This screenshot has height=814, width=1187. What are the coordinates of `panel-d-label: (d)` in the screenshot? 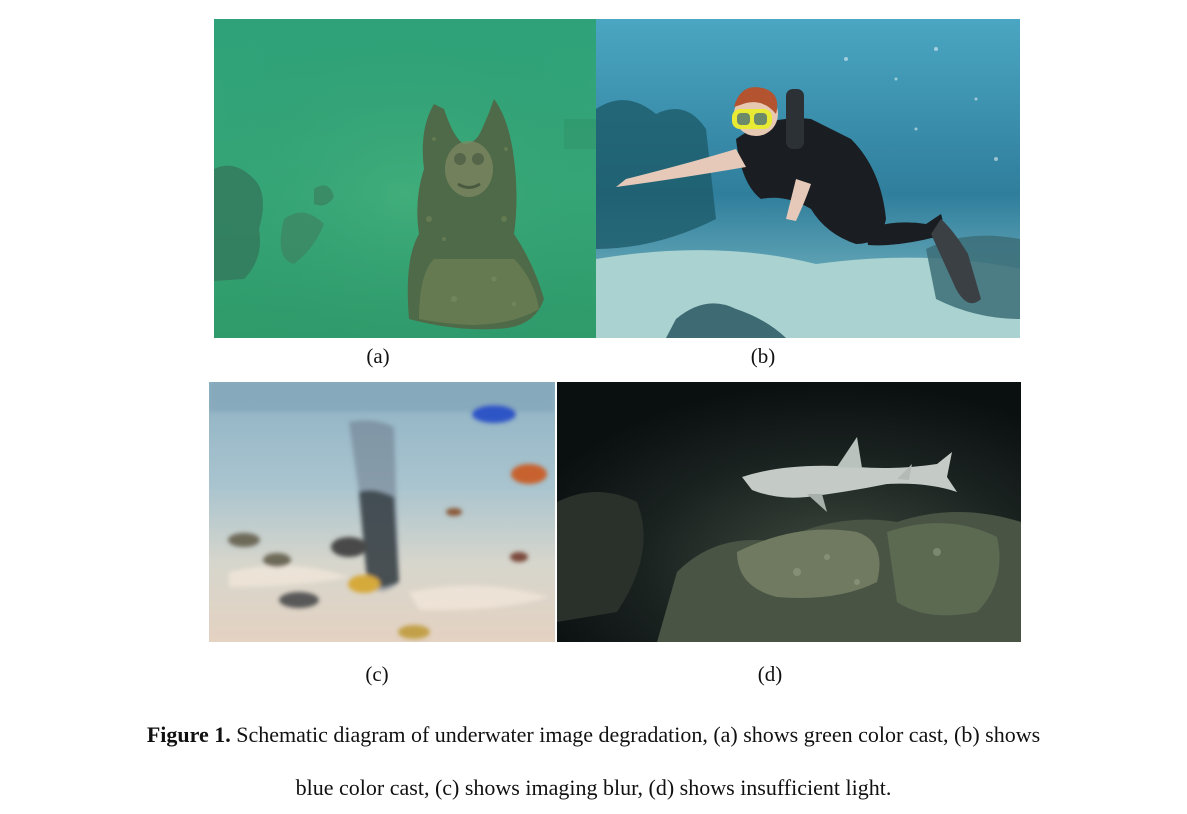 It's located at (770, 674).